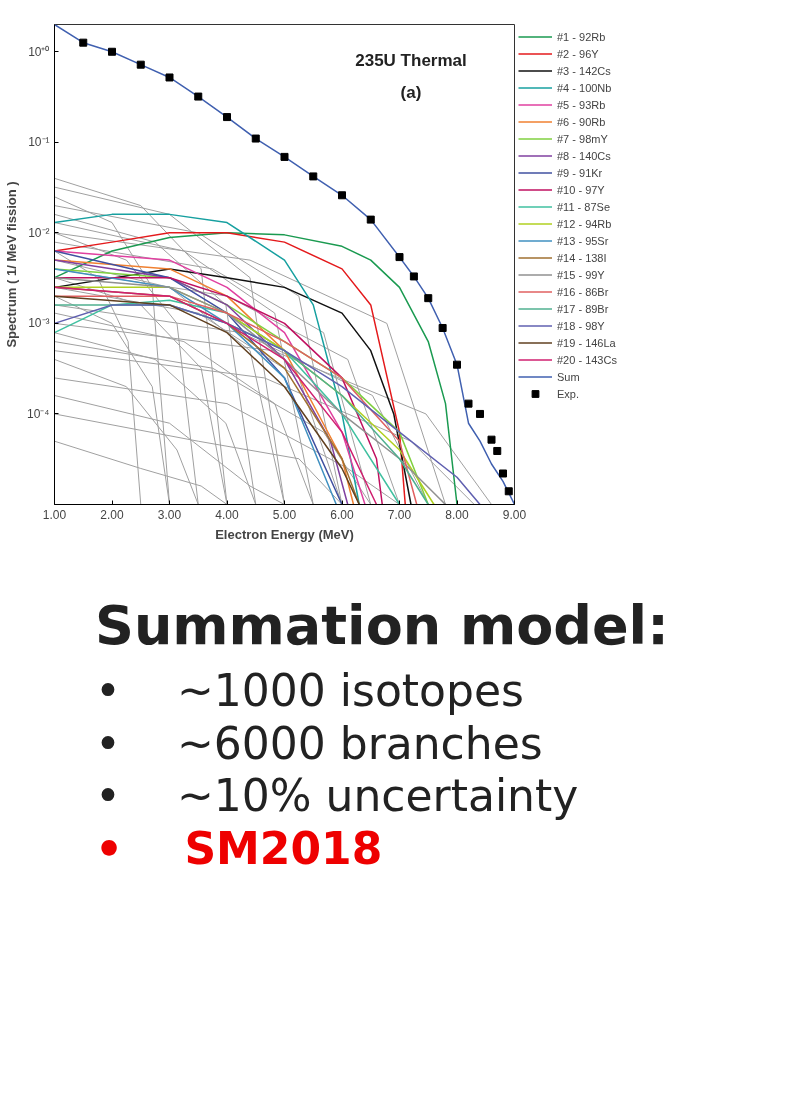  I want to click on text: • ~6000 branches, so click(319, 744).